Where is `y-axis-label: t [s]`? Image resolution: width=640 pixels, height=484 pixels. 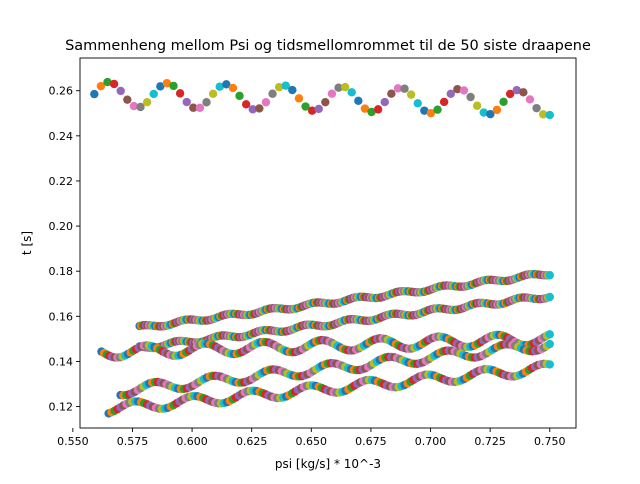 y-axis-label: t [s] is located at coordinates (27, 243).